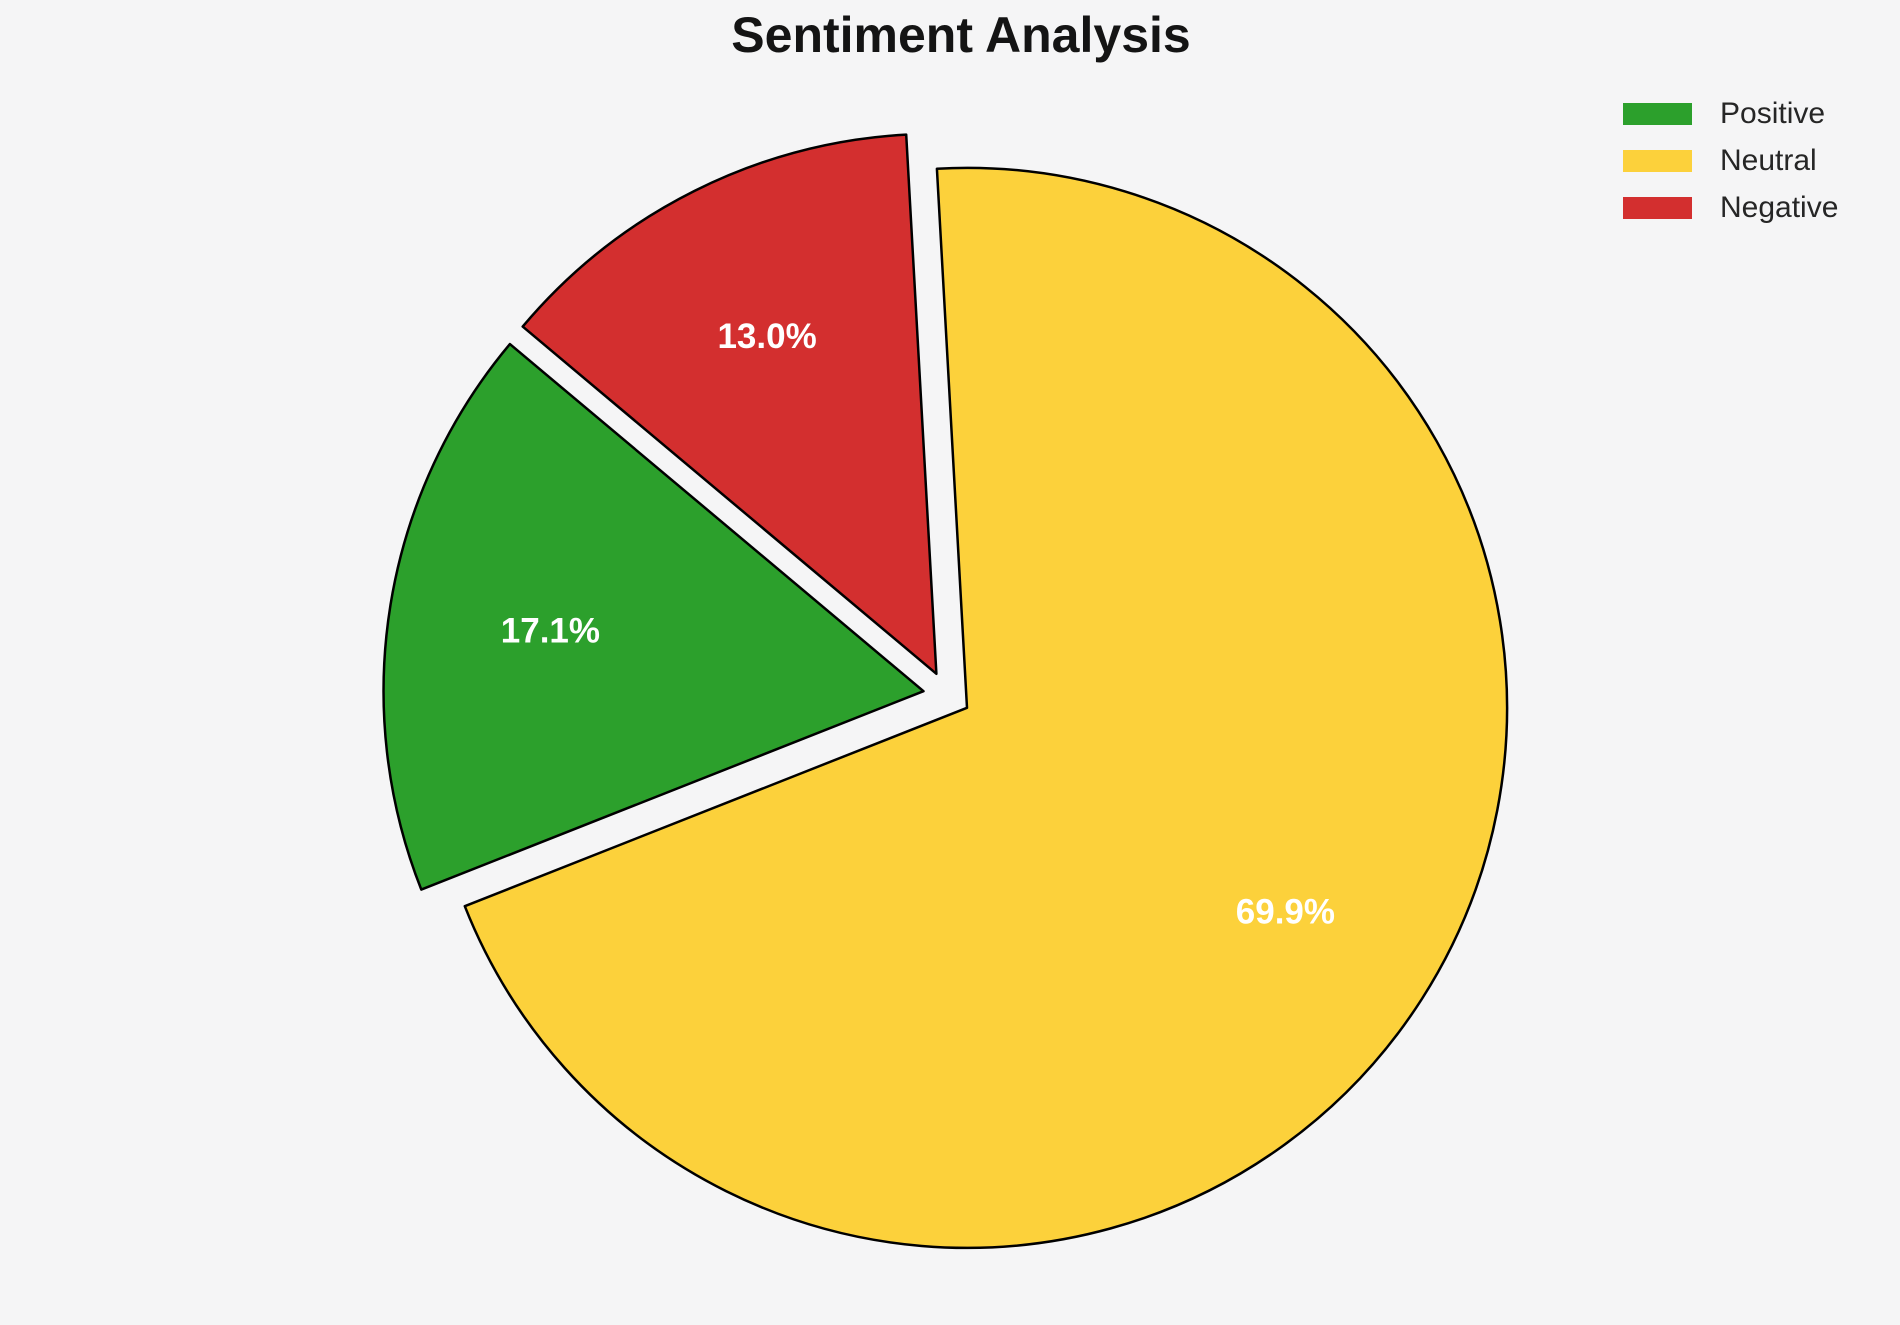 This screenshot has height=1325, width=1900. I want to click on pie-slice-positive, so click(653, 616).